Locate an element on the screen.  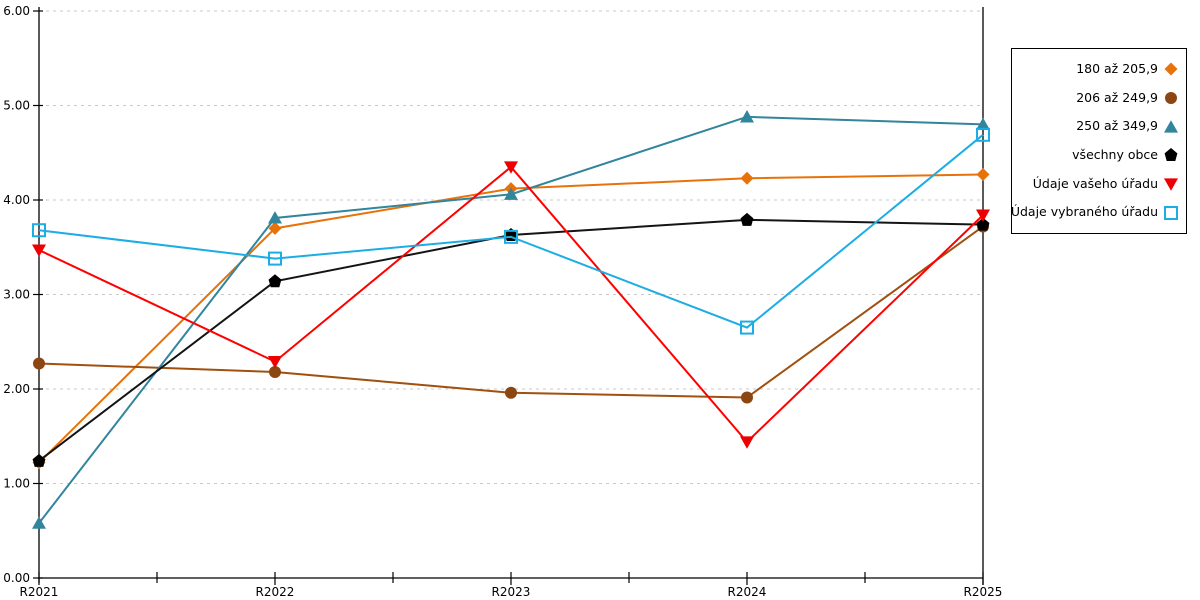
pentagon-icon is located at coordinates (1171, 155).